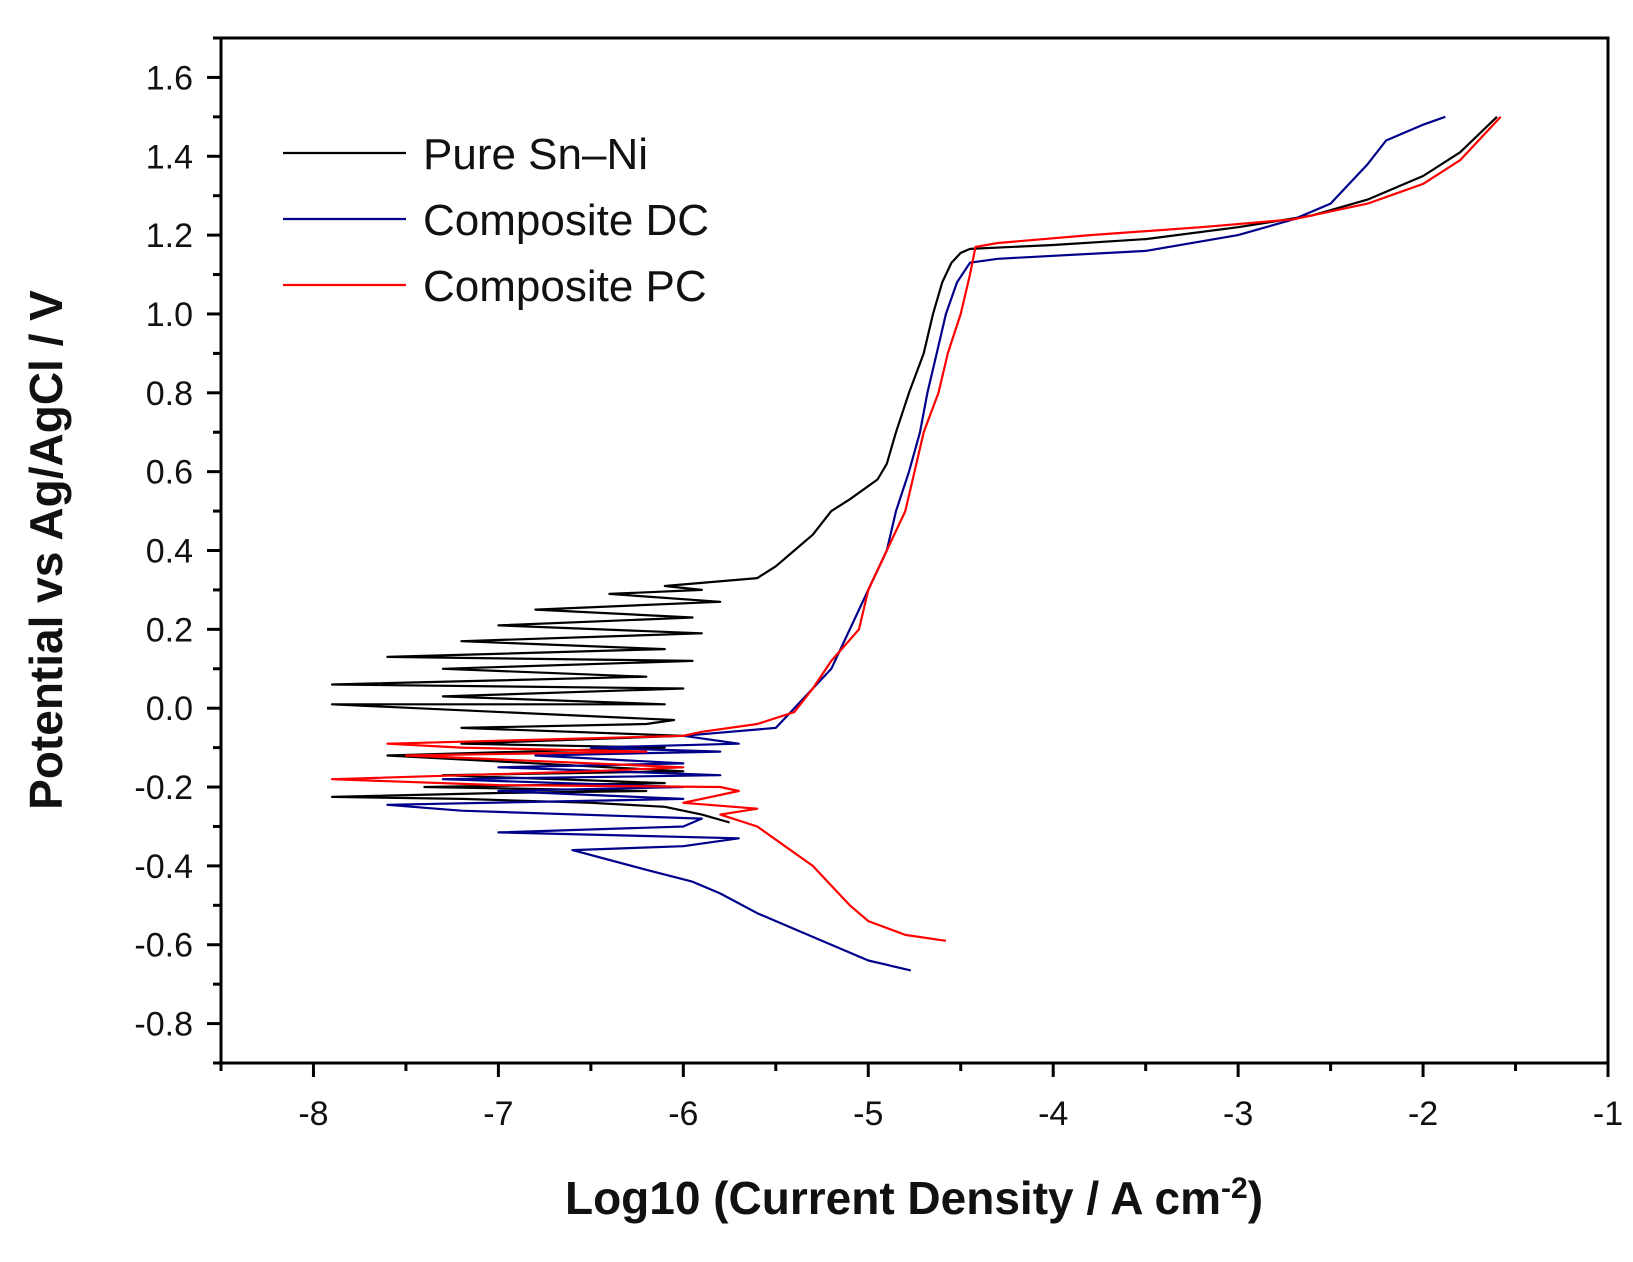 The image size is (1633, 1262). Describe the element at coordinates (163, 788) in the screenshot. I see `y-tick-label: -0.2` at that location.